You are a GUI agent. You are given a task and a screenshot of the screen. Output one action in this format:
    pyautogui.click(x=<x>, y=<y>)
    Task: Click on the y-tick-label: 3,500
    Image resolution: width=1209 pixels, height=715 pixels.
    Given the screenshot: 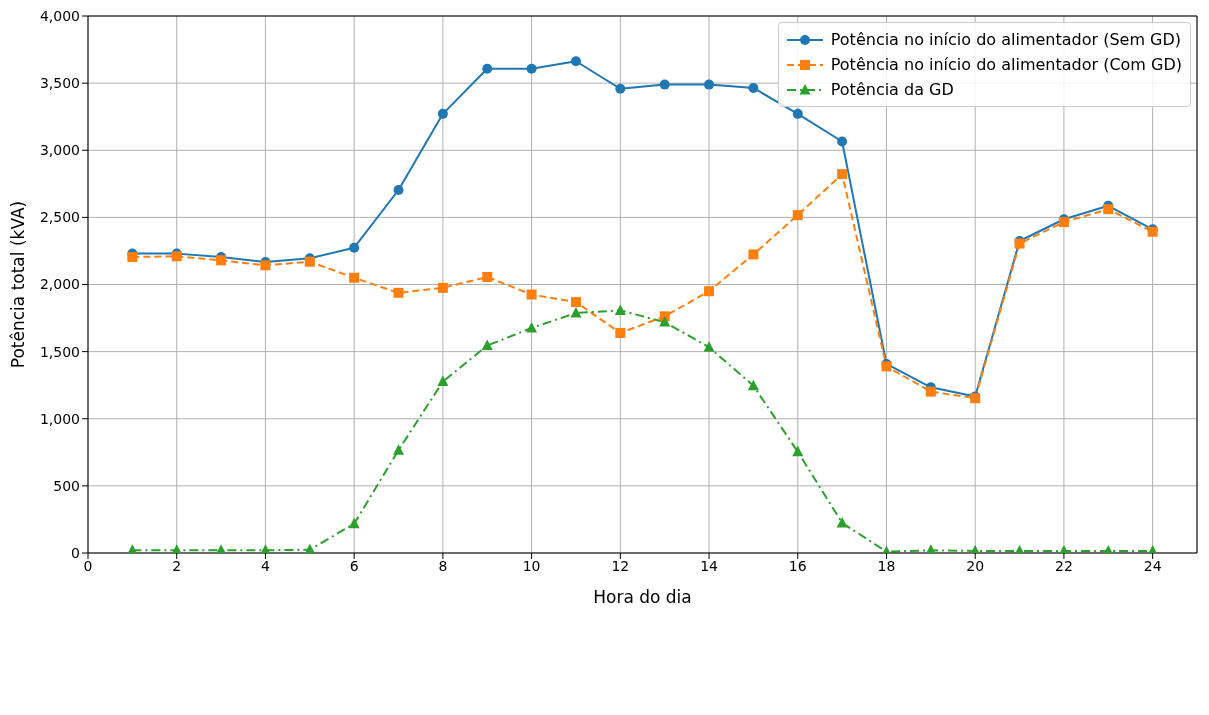 What is the action you would take?
    pyautogui.click(x=59, y=83)
    